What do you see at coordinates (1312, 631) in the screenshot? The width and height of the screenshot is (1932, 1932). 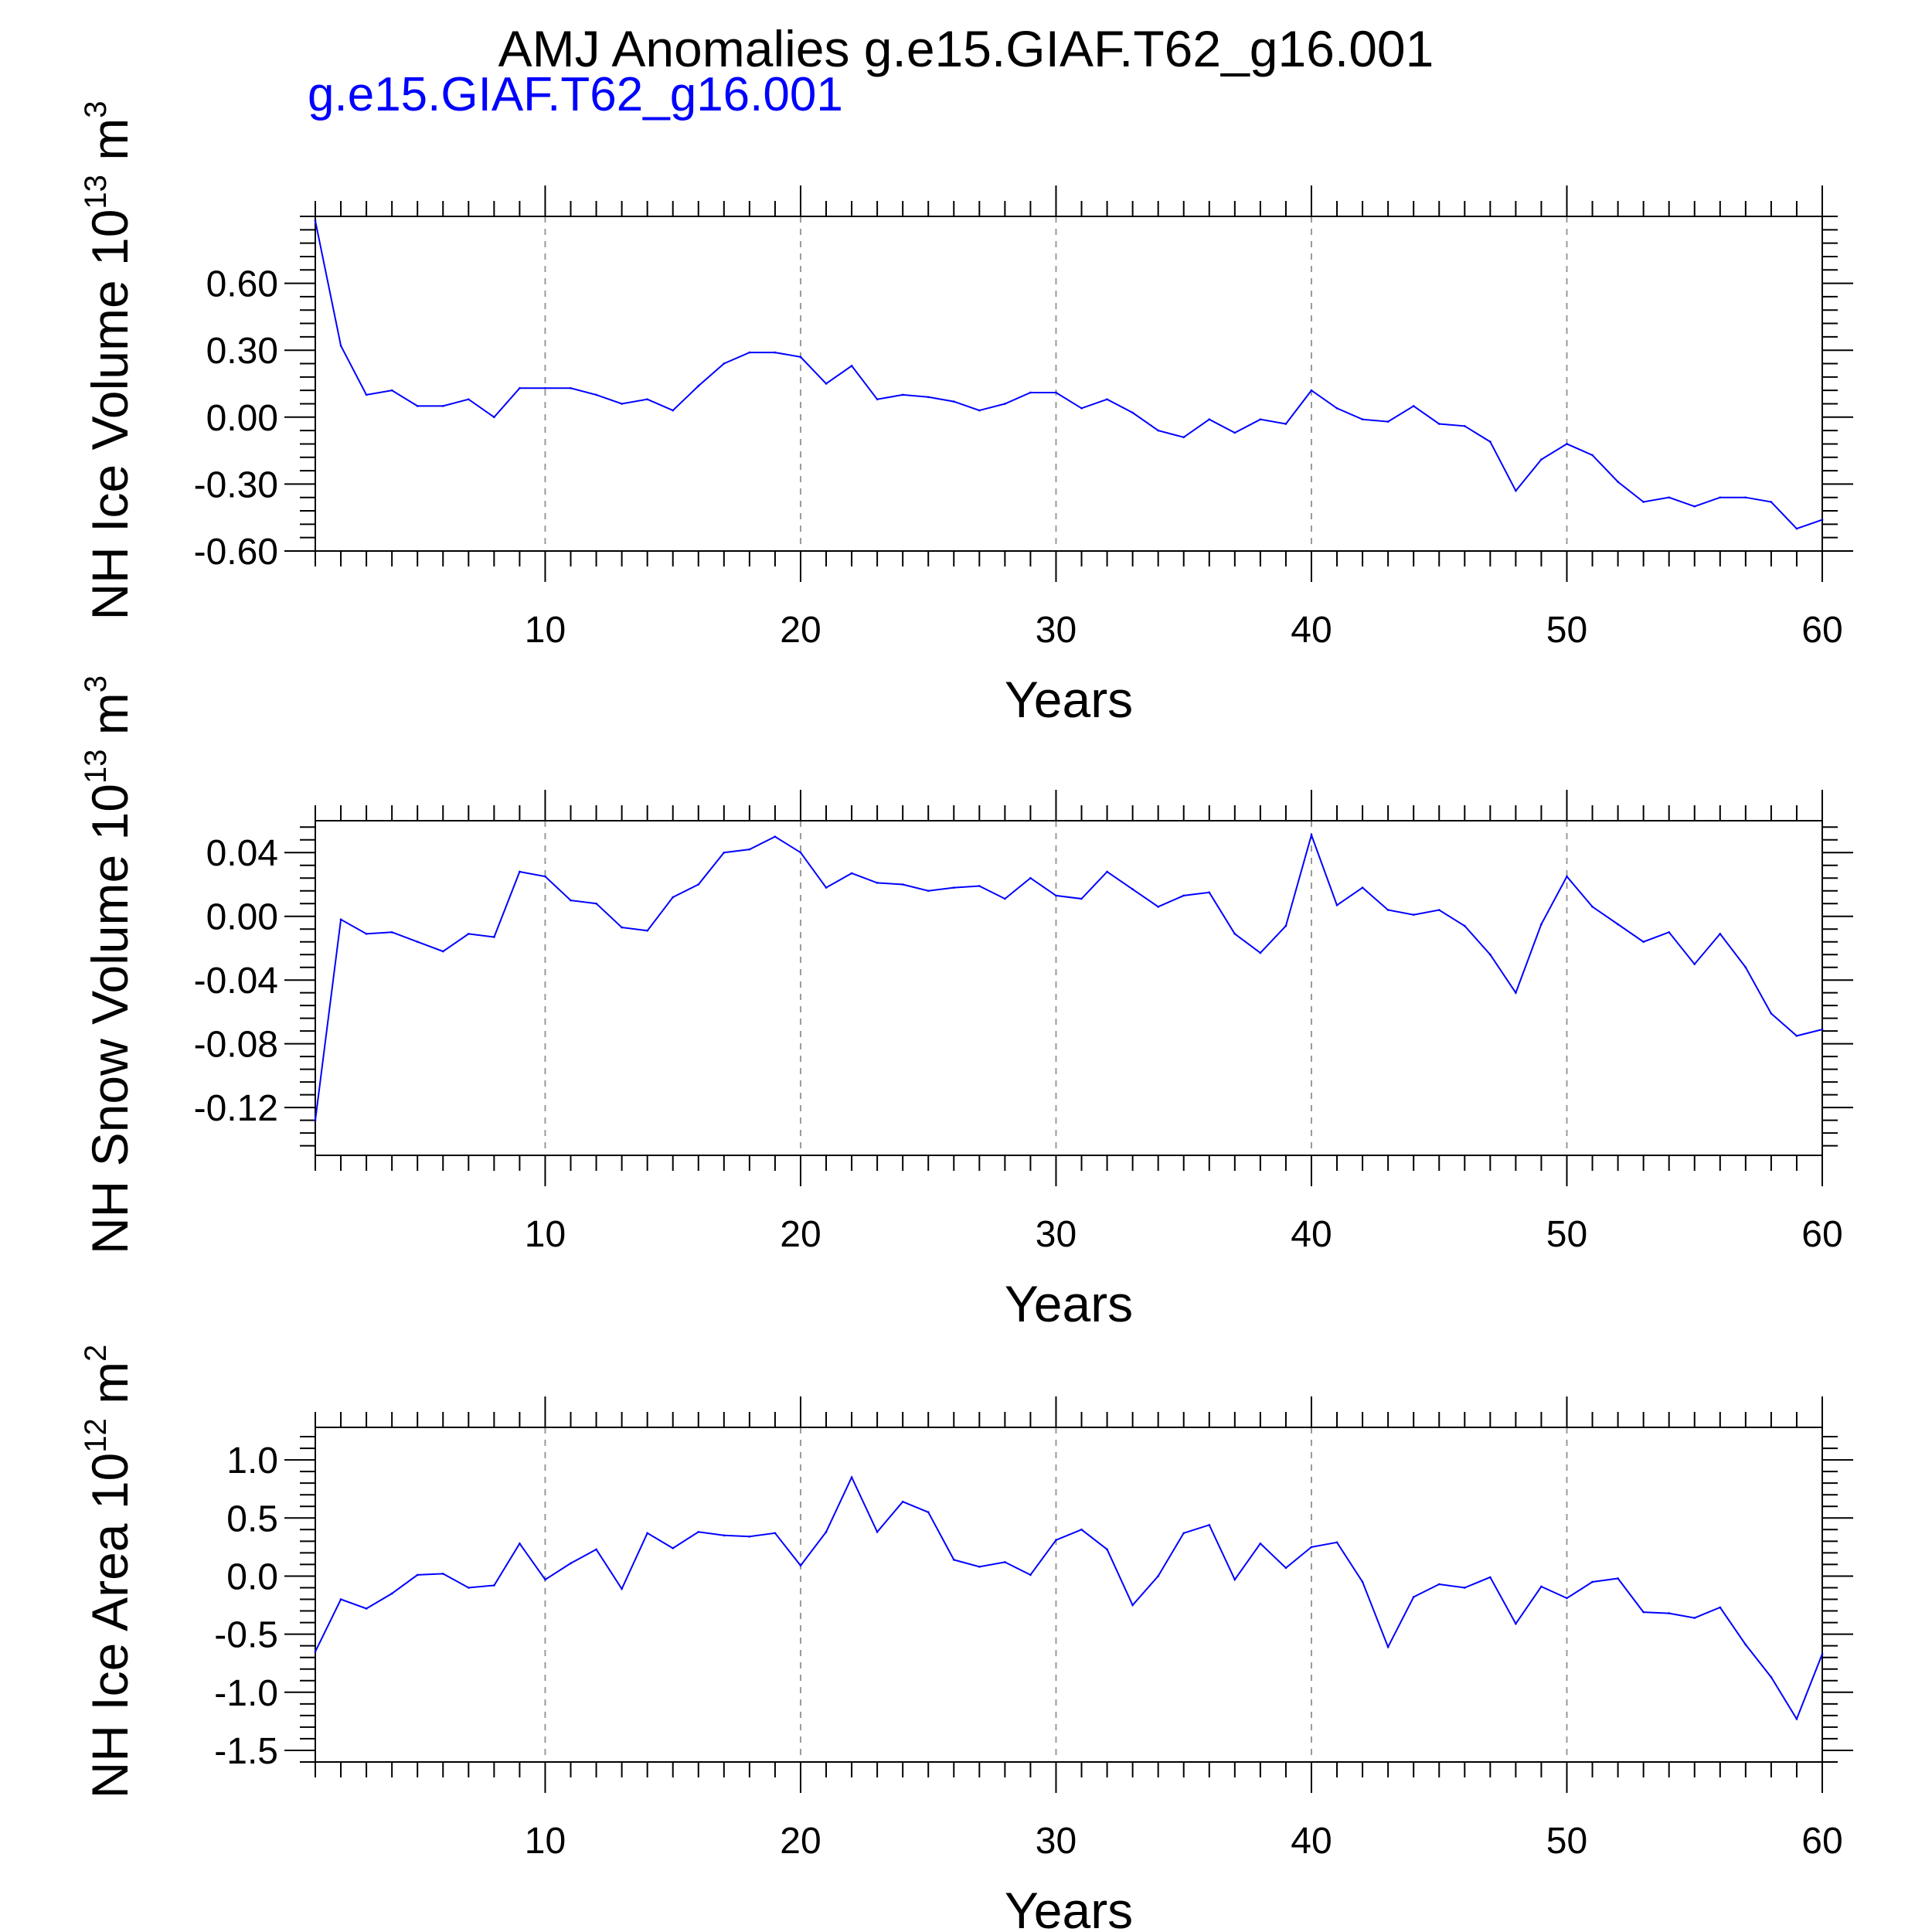 I see `x-tick-label: 40` at bounding box center [1312, 631].